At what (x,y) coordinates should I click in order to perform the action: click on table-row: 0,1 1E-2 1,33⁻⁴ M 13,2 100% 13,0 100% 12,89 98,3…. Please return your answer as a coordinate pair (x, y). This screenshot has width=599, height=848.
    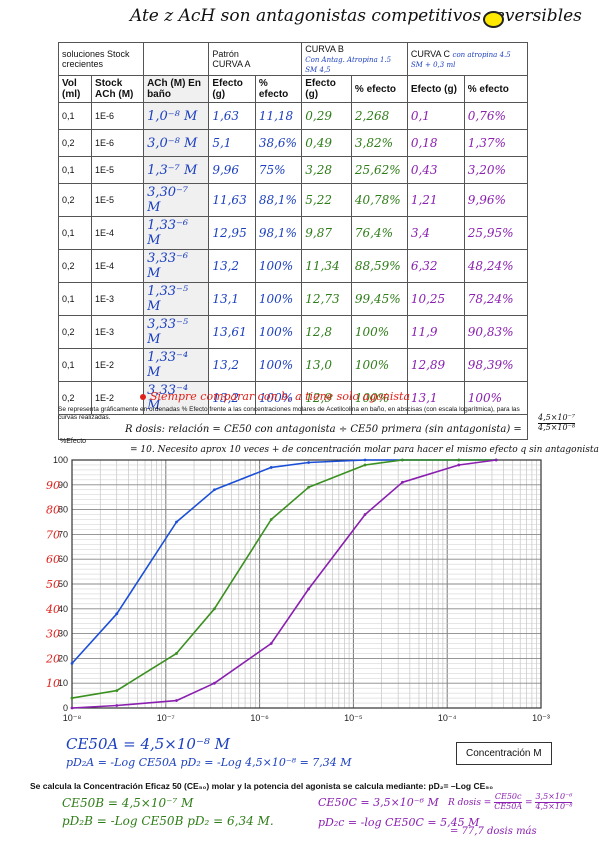
    Looking at the image, I should click on (293, 365).